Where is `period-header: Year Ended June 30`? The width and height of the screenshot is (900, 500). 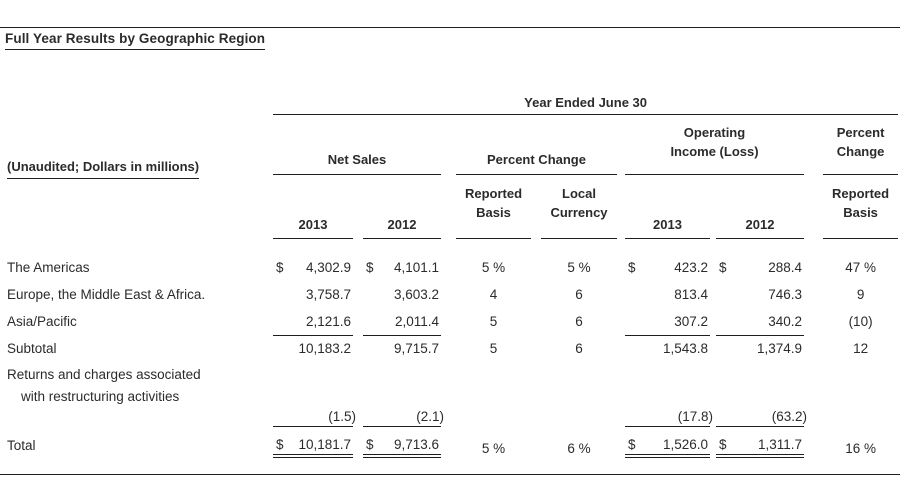
period-header: Year Ended June 30 is located at coordinates (586, 101).